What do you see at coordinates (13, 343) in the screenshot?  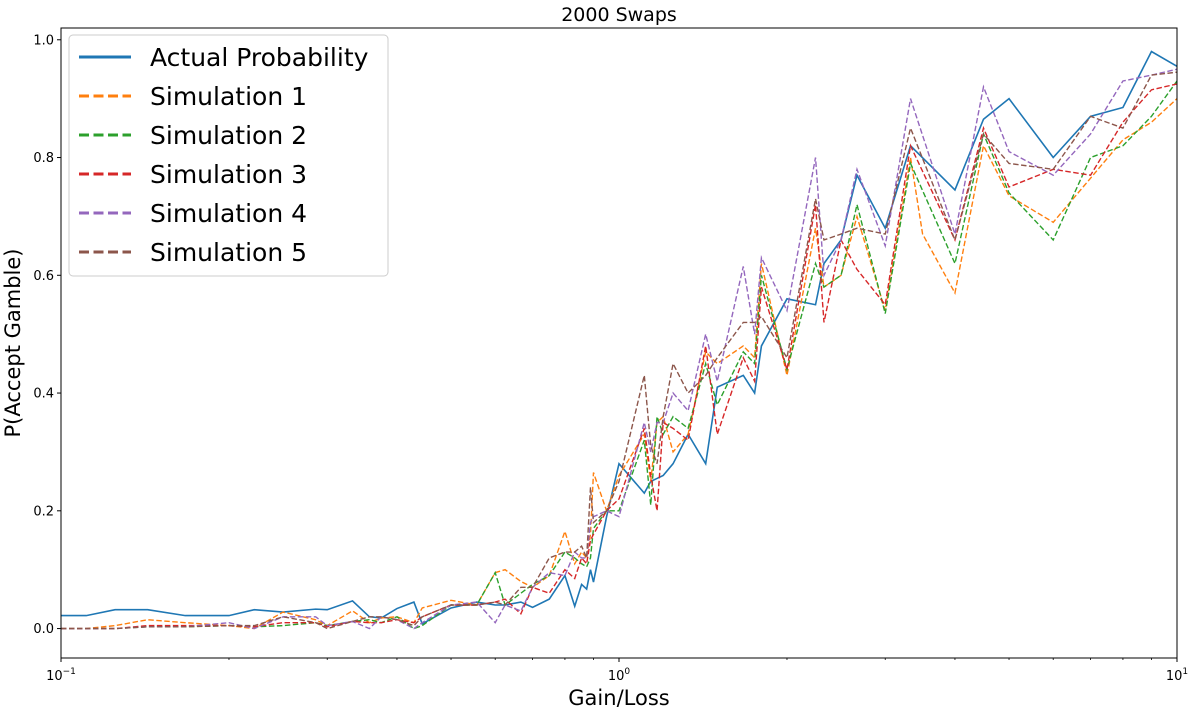 I see `y-axis-label: P(Accept Gamble)` at bounding box center [13, 343].